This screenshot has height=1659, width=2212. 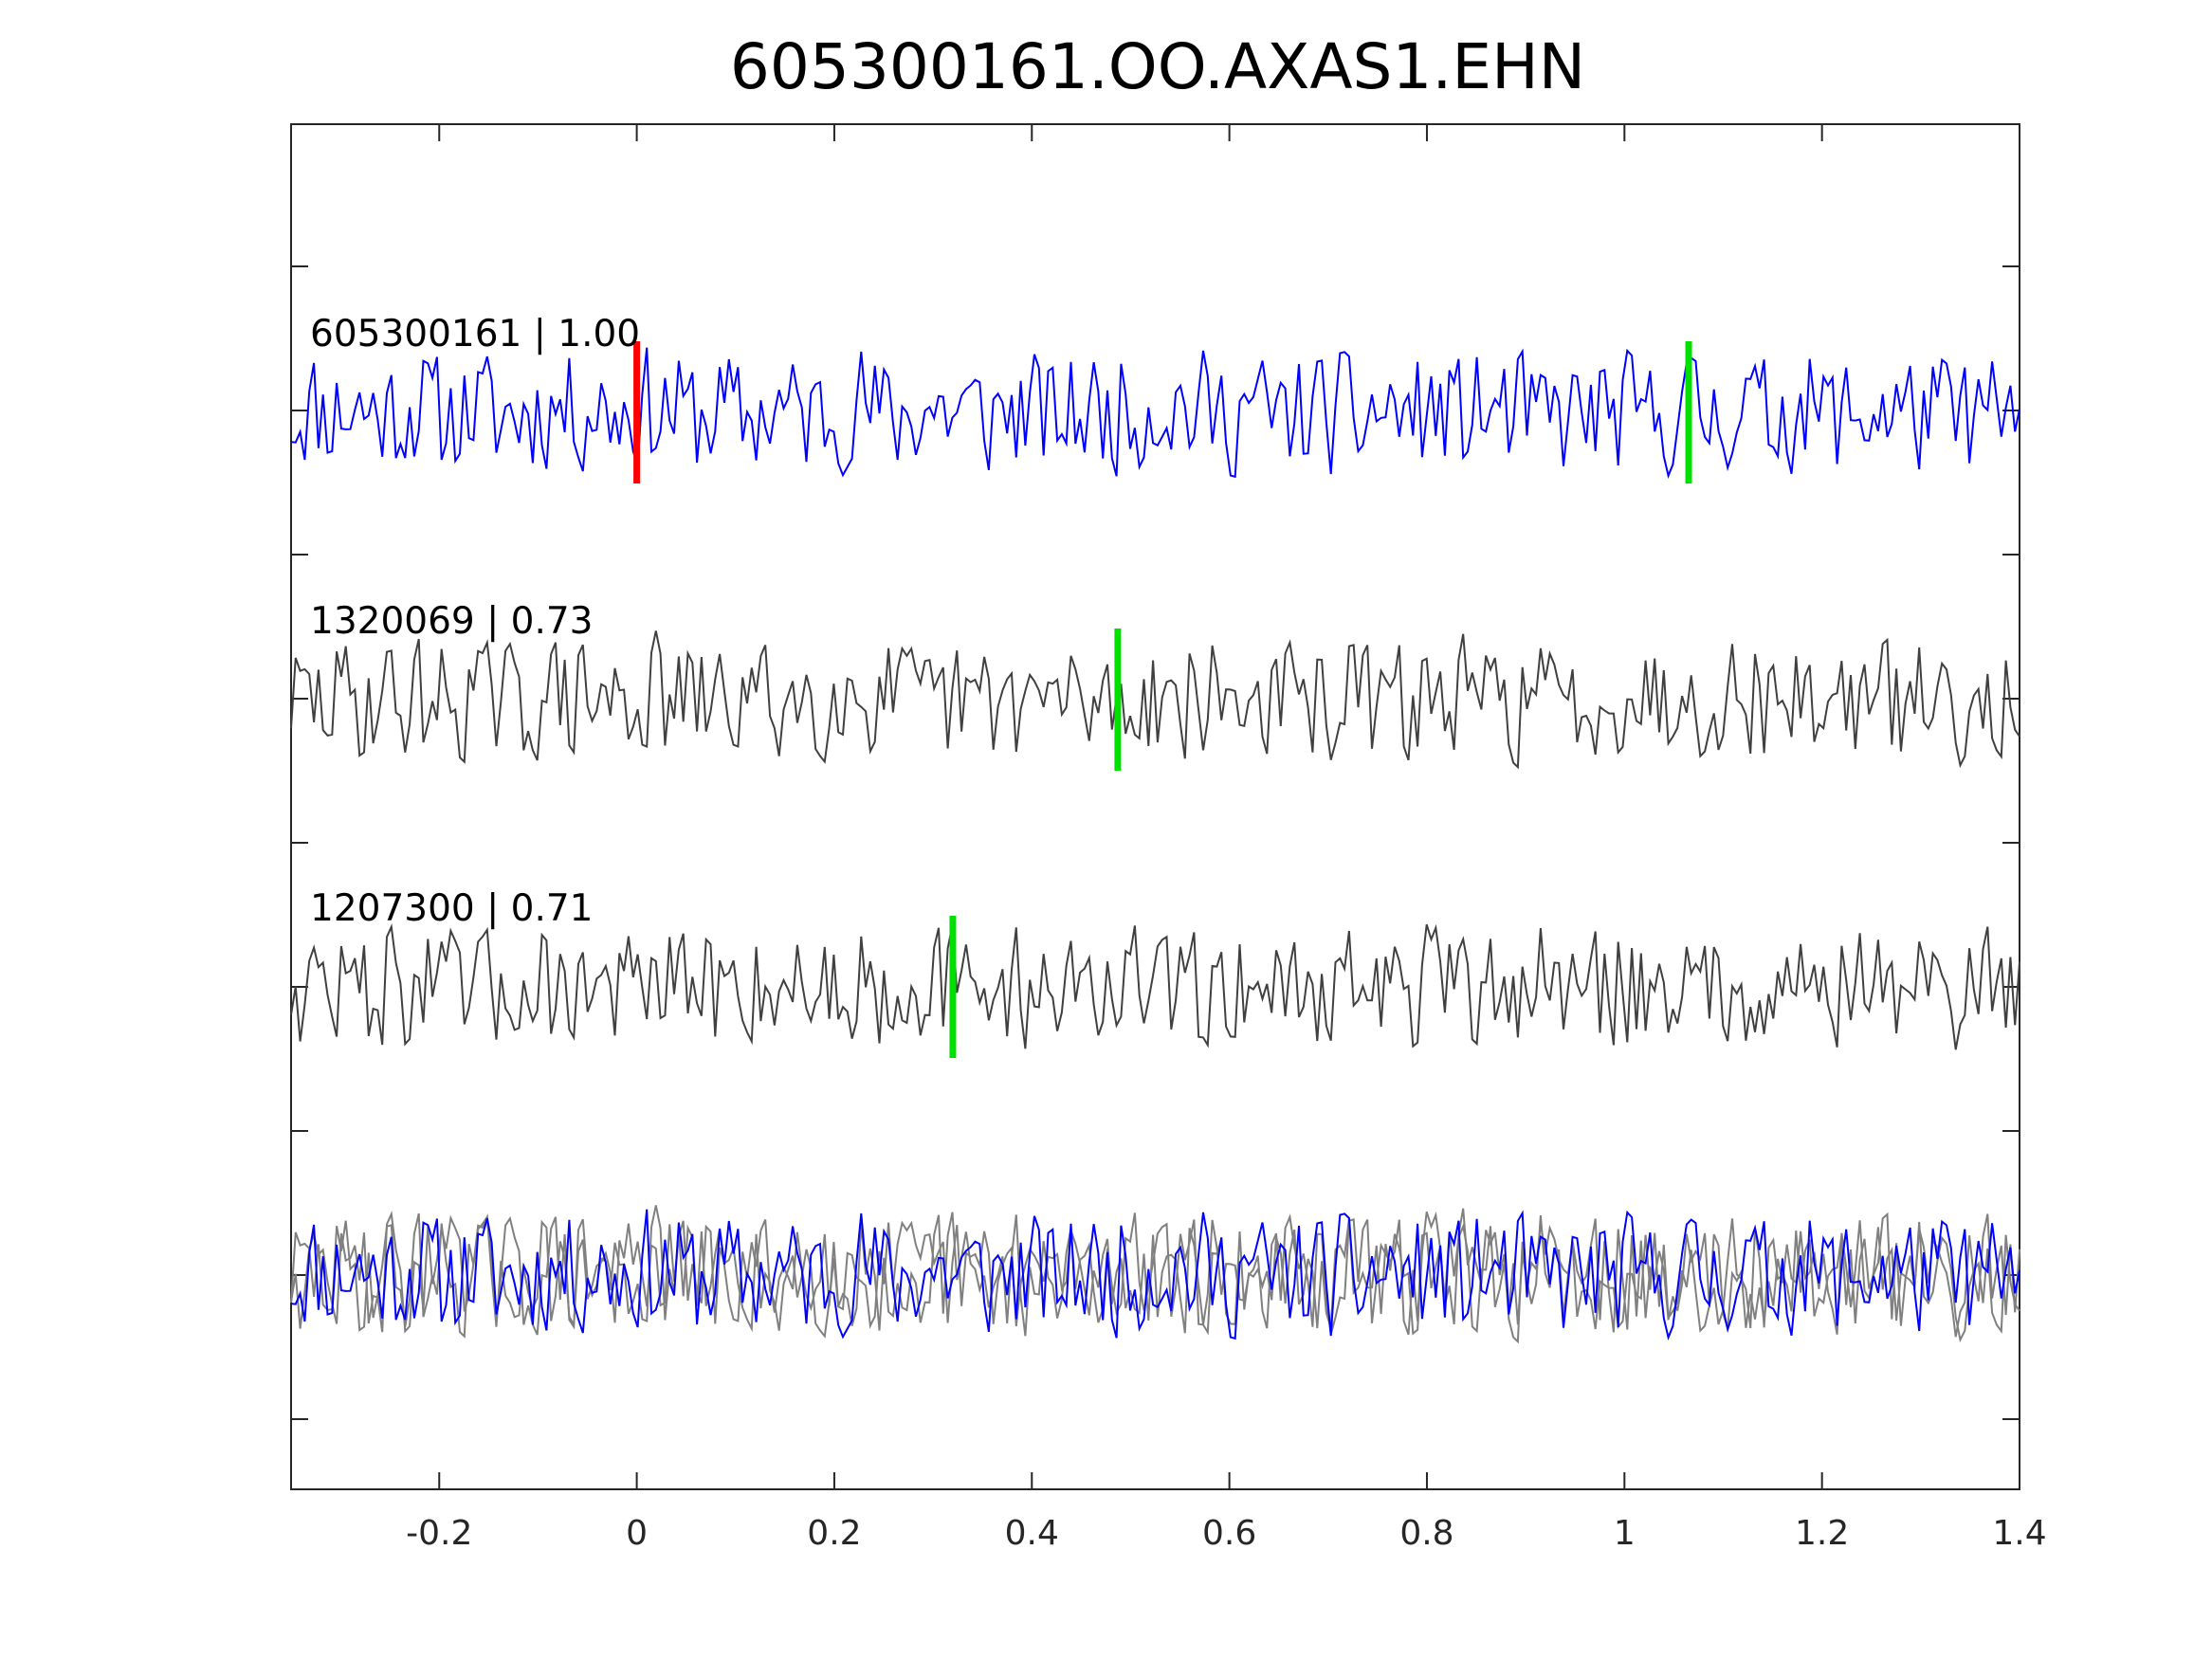 What do you see at coordinates (1229, 1533) in the screenshot?
I see `x-tick-label: 0.6` at bounding box center [1229, 1533].